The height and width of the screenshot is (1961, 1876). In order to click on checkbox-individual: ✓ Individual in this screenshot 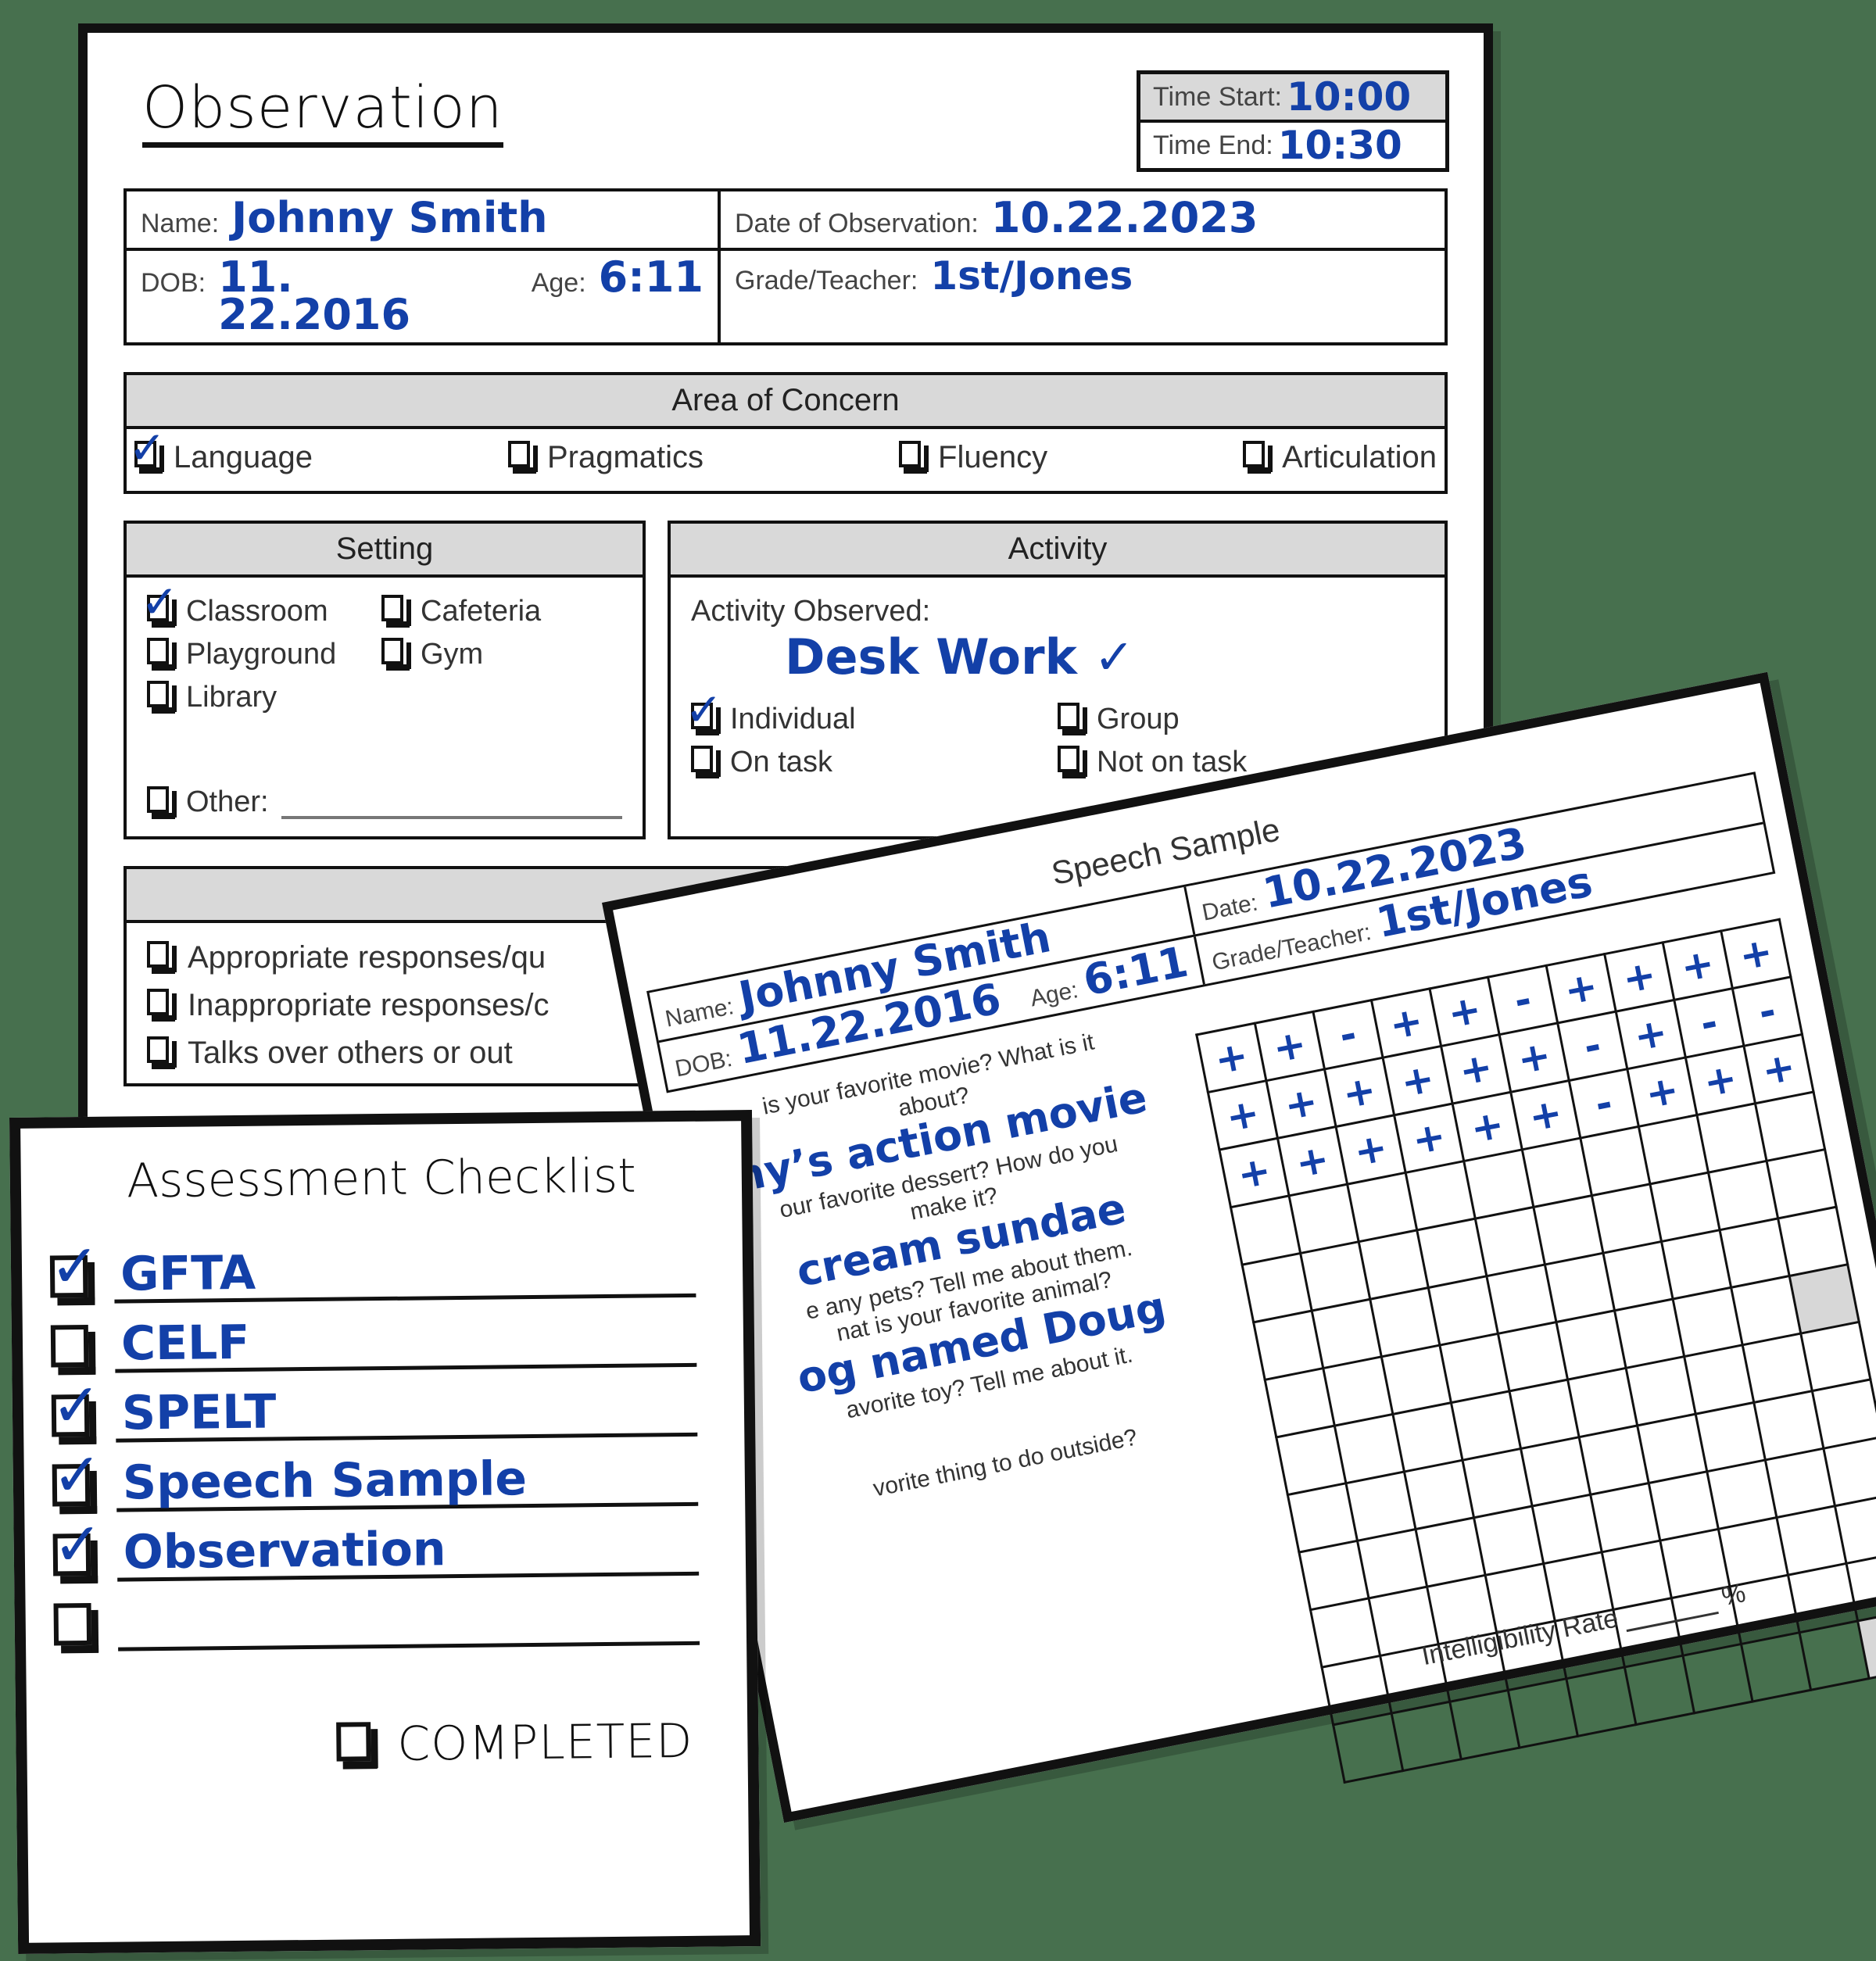, I will do `click(871, 712)`.